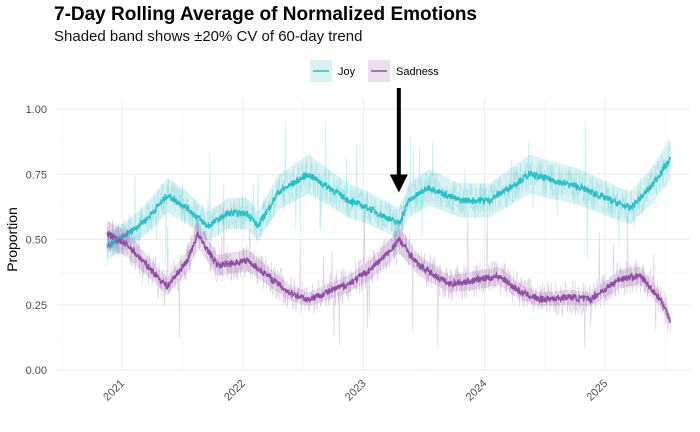 The height and width of the screenshot is (432, 700). I want to click on x-tick-label: 2021, so click(114, 391).